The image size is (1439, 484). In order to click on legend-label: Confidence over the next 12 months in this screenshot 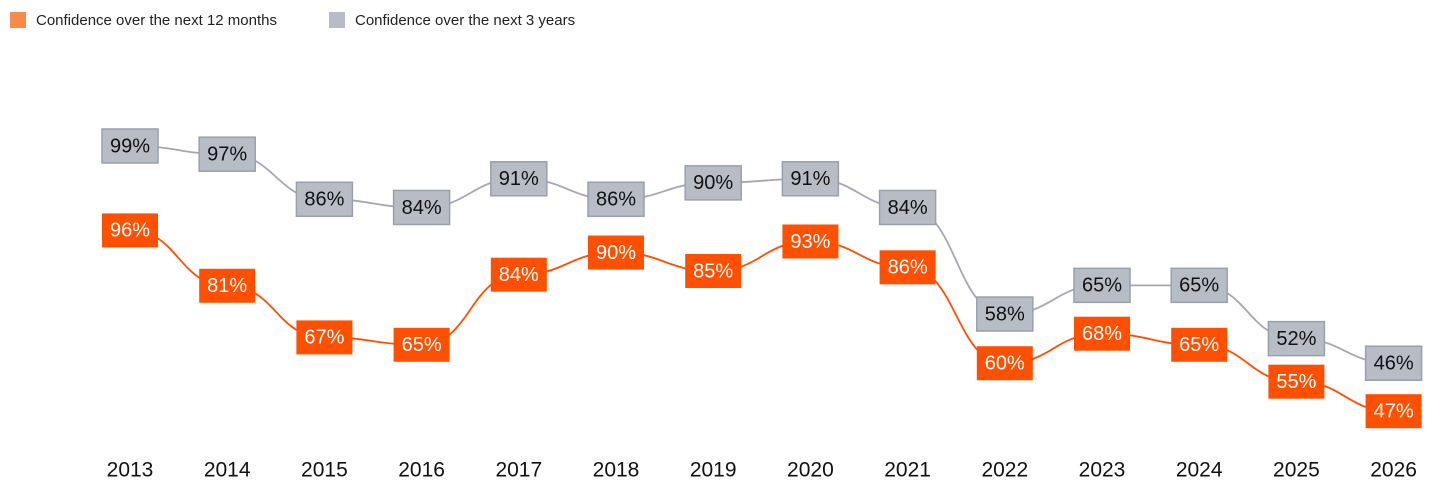, I will do `click(156, 20)`.